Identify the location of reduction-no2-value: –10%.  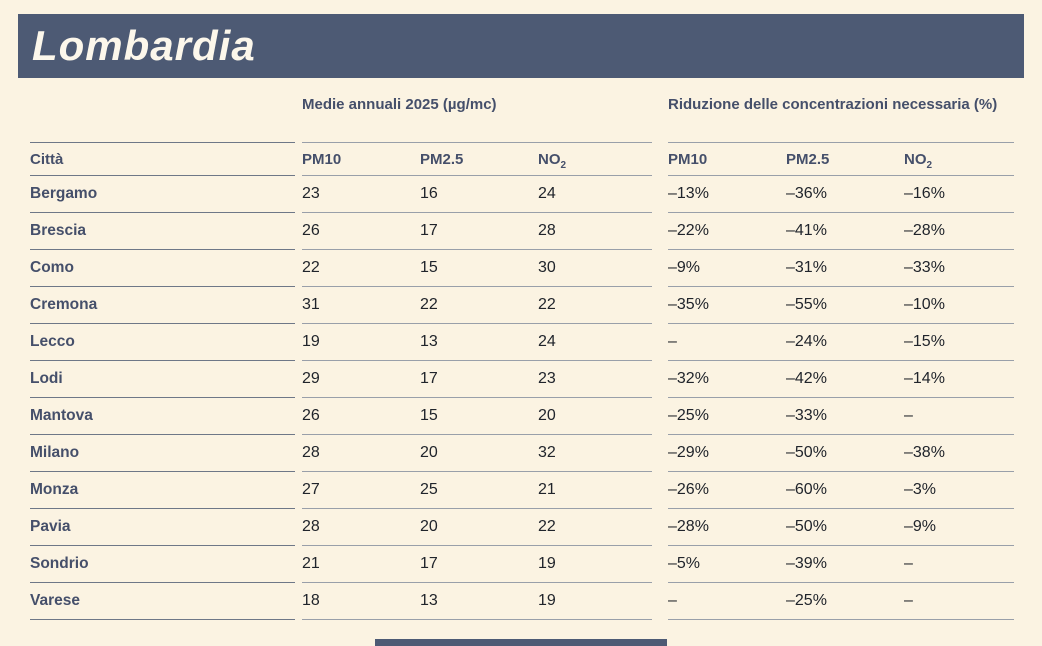
(924, 304).